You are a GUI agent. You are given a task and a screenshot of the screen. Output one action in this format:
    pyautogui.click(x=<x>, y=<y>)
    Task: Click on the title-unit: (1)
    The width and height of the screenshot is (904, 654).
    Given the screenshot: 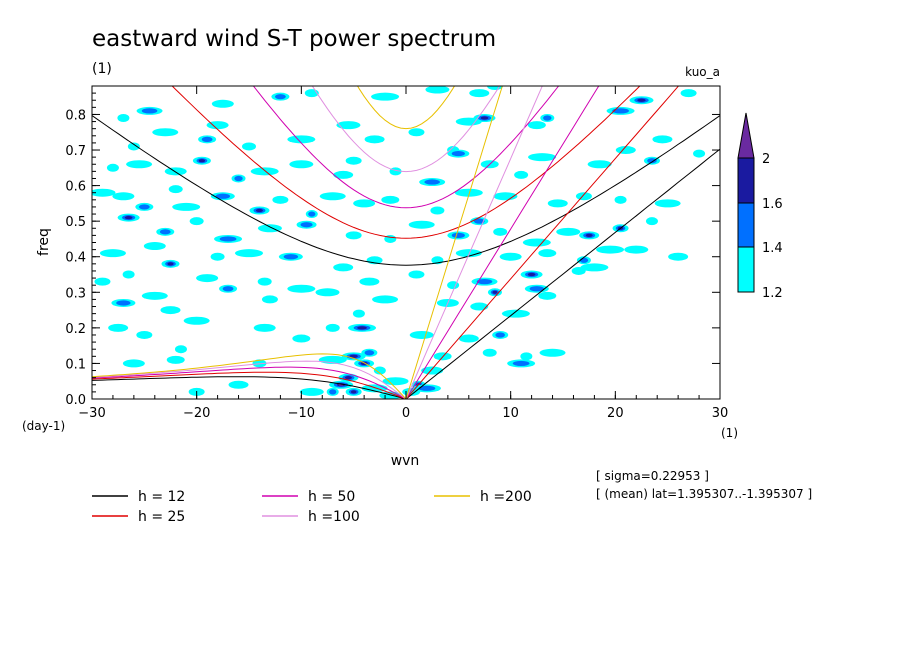 What is the action you would take?
    pyautogui.click(x=102, y=69)
    